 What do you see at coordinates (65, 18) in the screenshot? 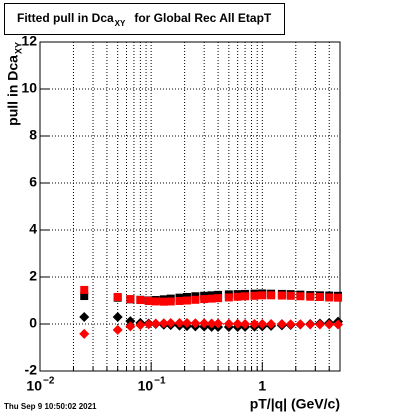
I see `chart-title: Fitted pull in Dca` at bounding box center [65, 18].